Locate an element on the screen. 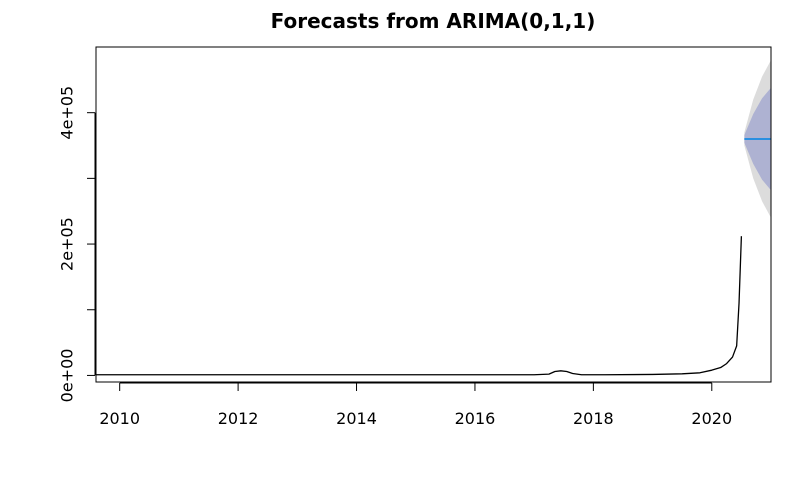 This screenshot has height=482, width=805. y-tick-label: 4e+05 is located at coordinates (67, 113).